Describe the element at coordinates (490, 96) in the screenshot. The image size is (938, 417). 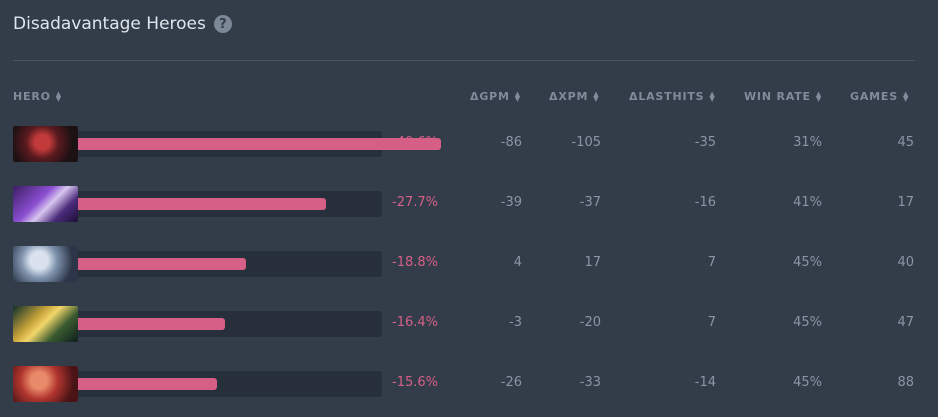
I see `column-header-gpm-label: ΔGPM` at that location.